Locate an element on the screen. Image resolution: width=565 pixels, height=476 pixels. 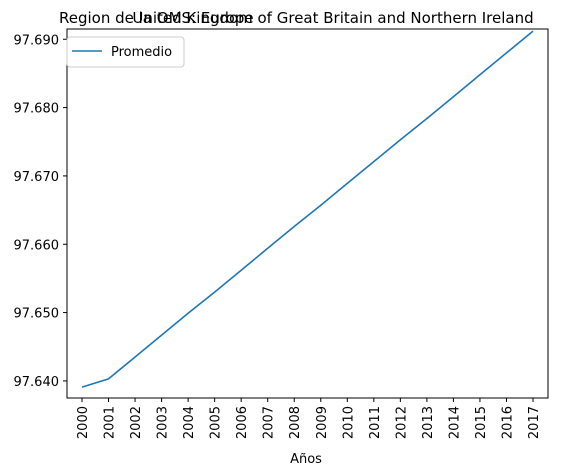
legend-box is located at coordinates (125, 52).